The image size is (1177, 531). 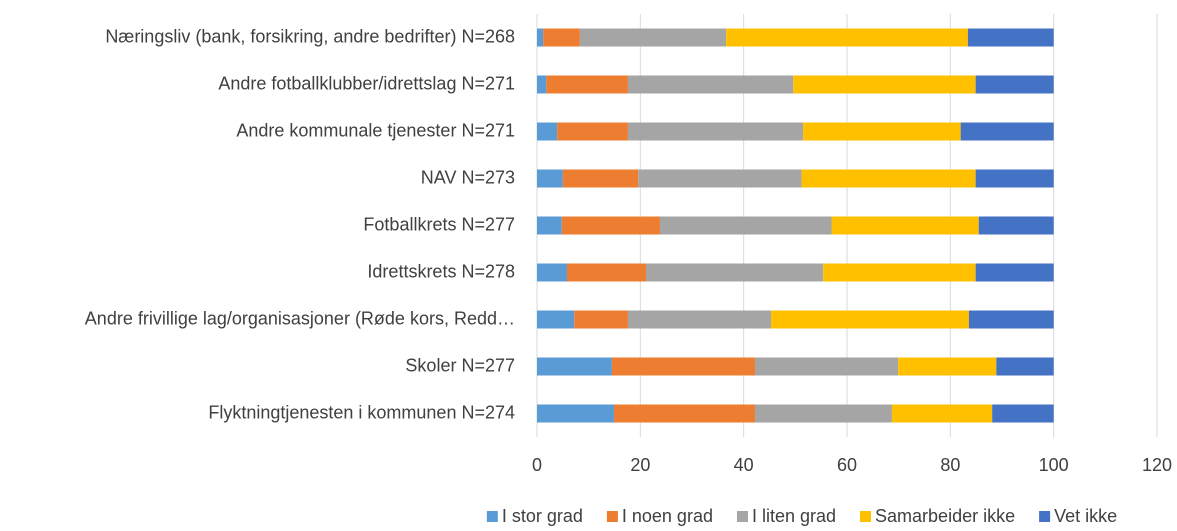 What do you see at coordinates (945, 516) in the screenshot?
I see `legend-label: Samarbeider ikke` at bounding box center [945, 516].